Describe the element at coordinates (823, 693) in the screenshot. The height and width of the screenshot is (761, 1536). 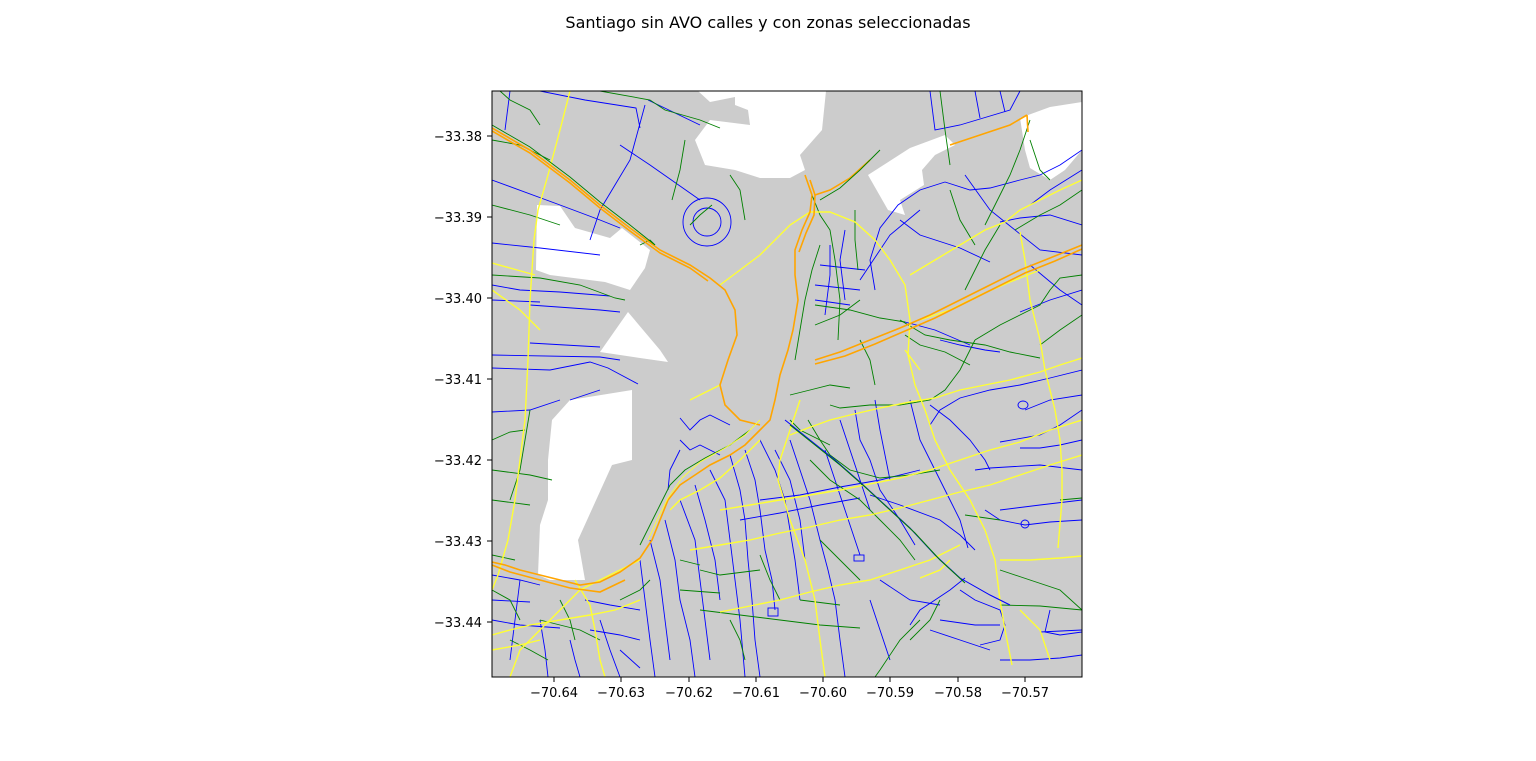
I see `x-tick-label: −70.60` at that location.